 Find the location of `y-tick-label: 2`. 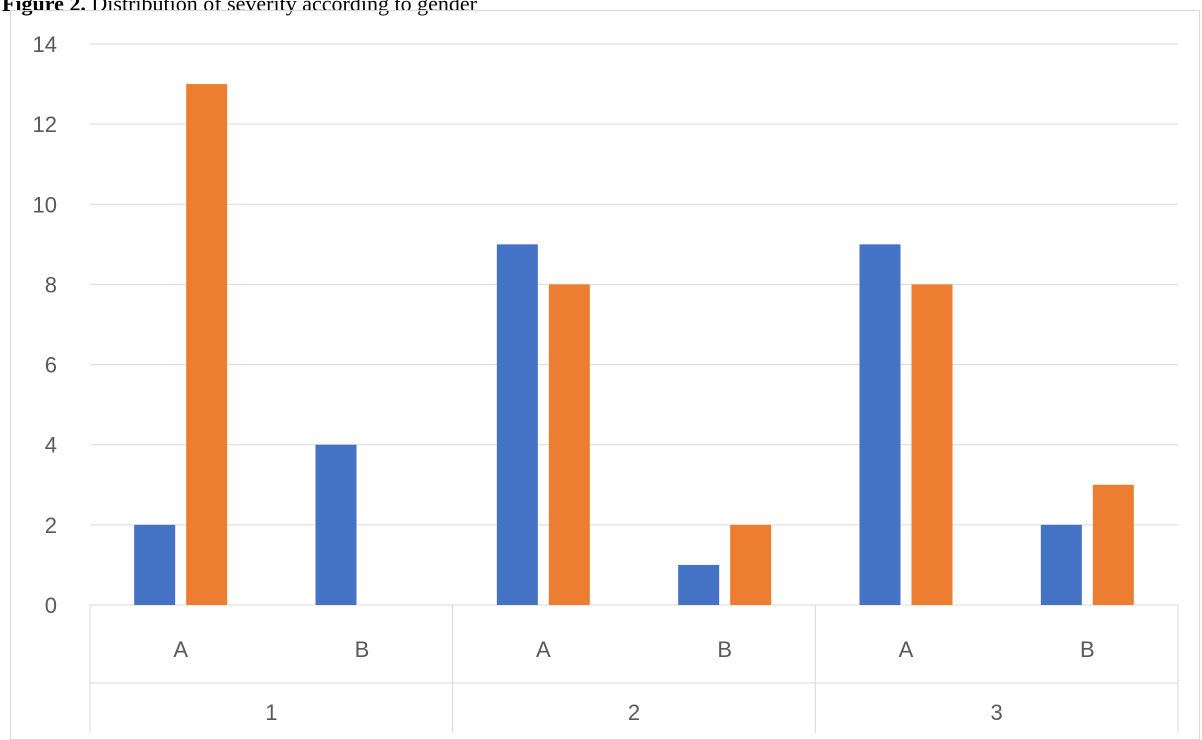

y-tick-label: 2 is located at coordinates (51, 525).